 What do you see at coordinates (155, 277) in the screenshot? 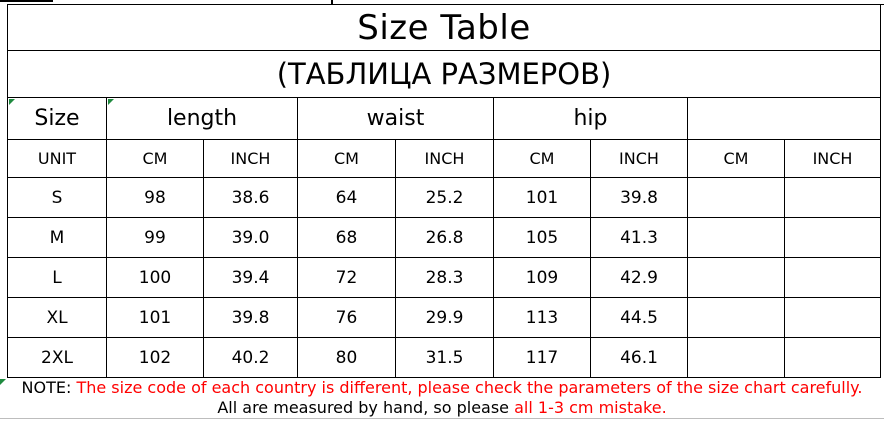
I see `data-cell: 100` at bounding box center [155, 277].